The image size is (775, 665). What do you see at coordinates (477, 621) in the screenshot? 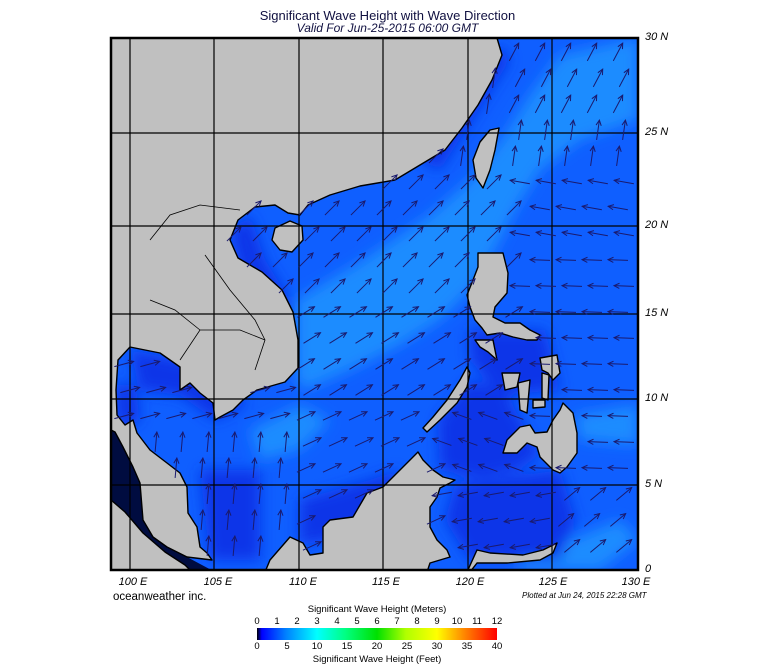
I see `colorbar-meters-tick: 11` at bounding box center [477, 621].